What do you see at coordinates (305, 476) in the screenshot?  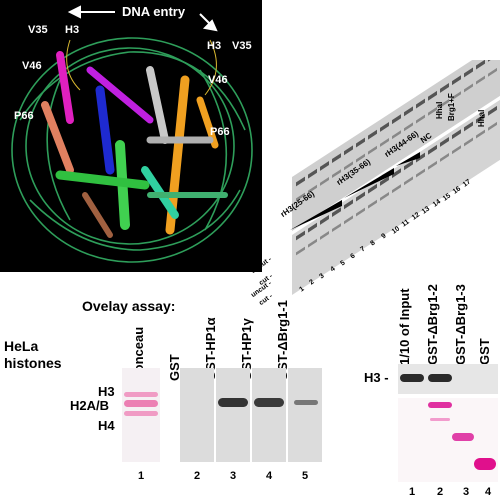 I see `overlay-lane-number-5: 5` at bounding box center [305, 476].